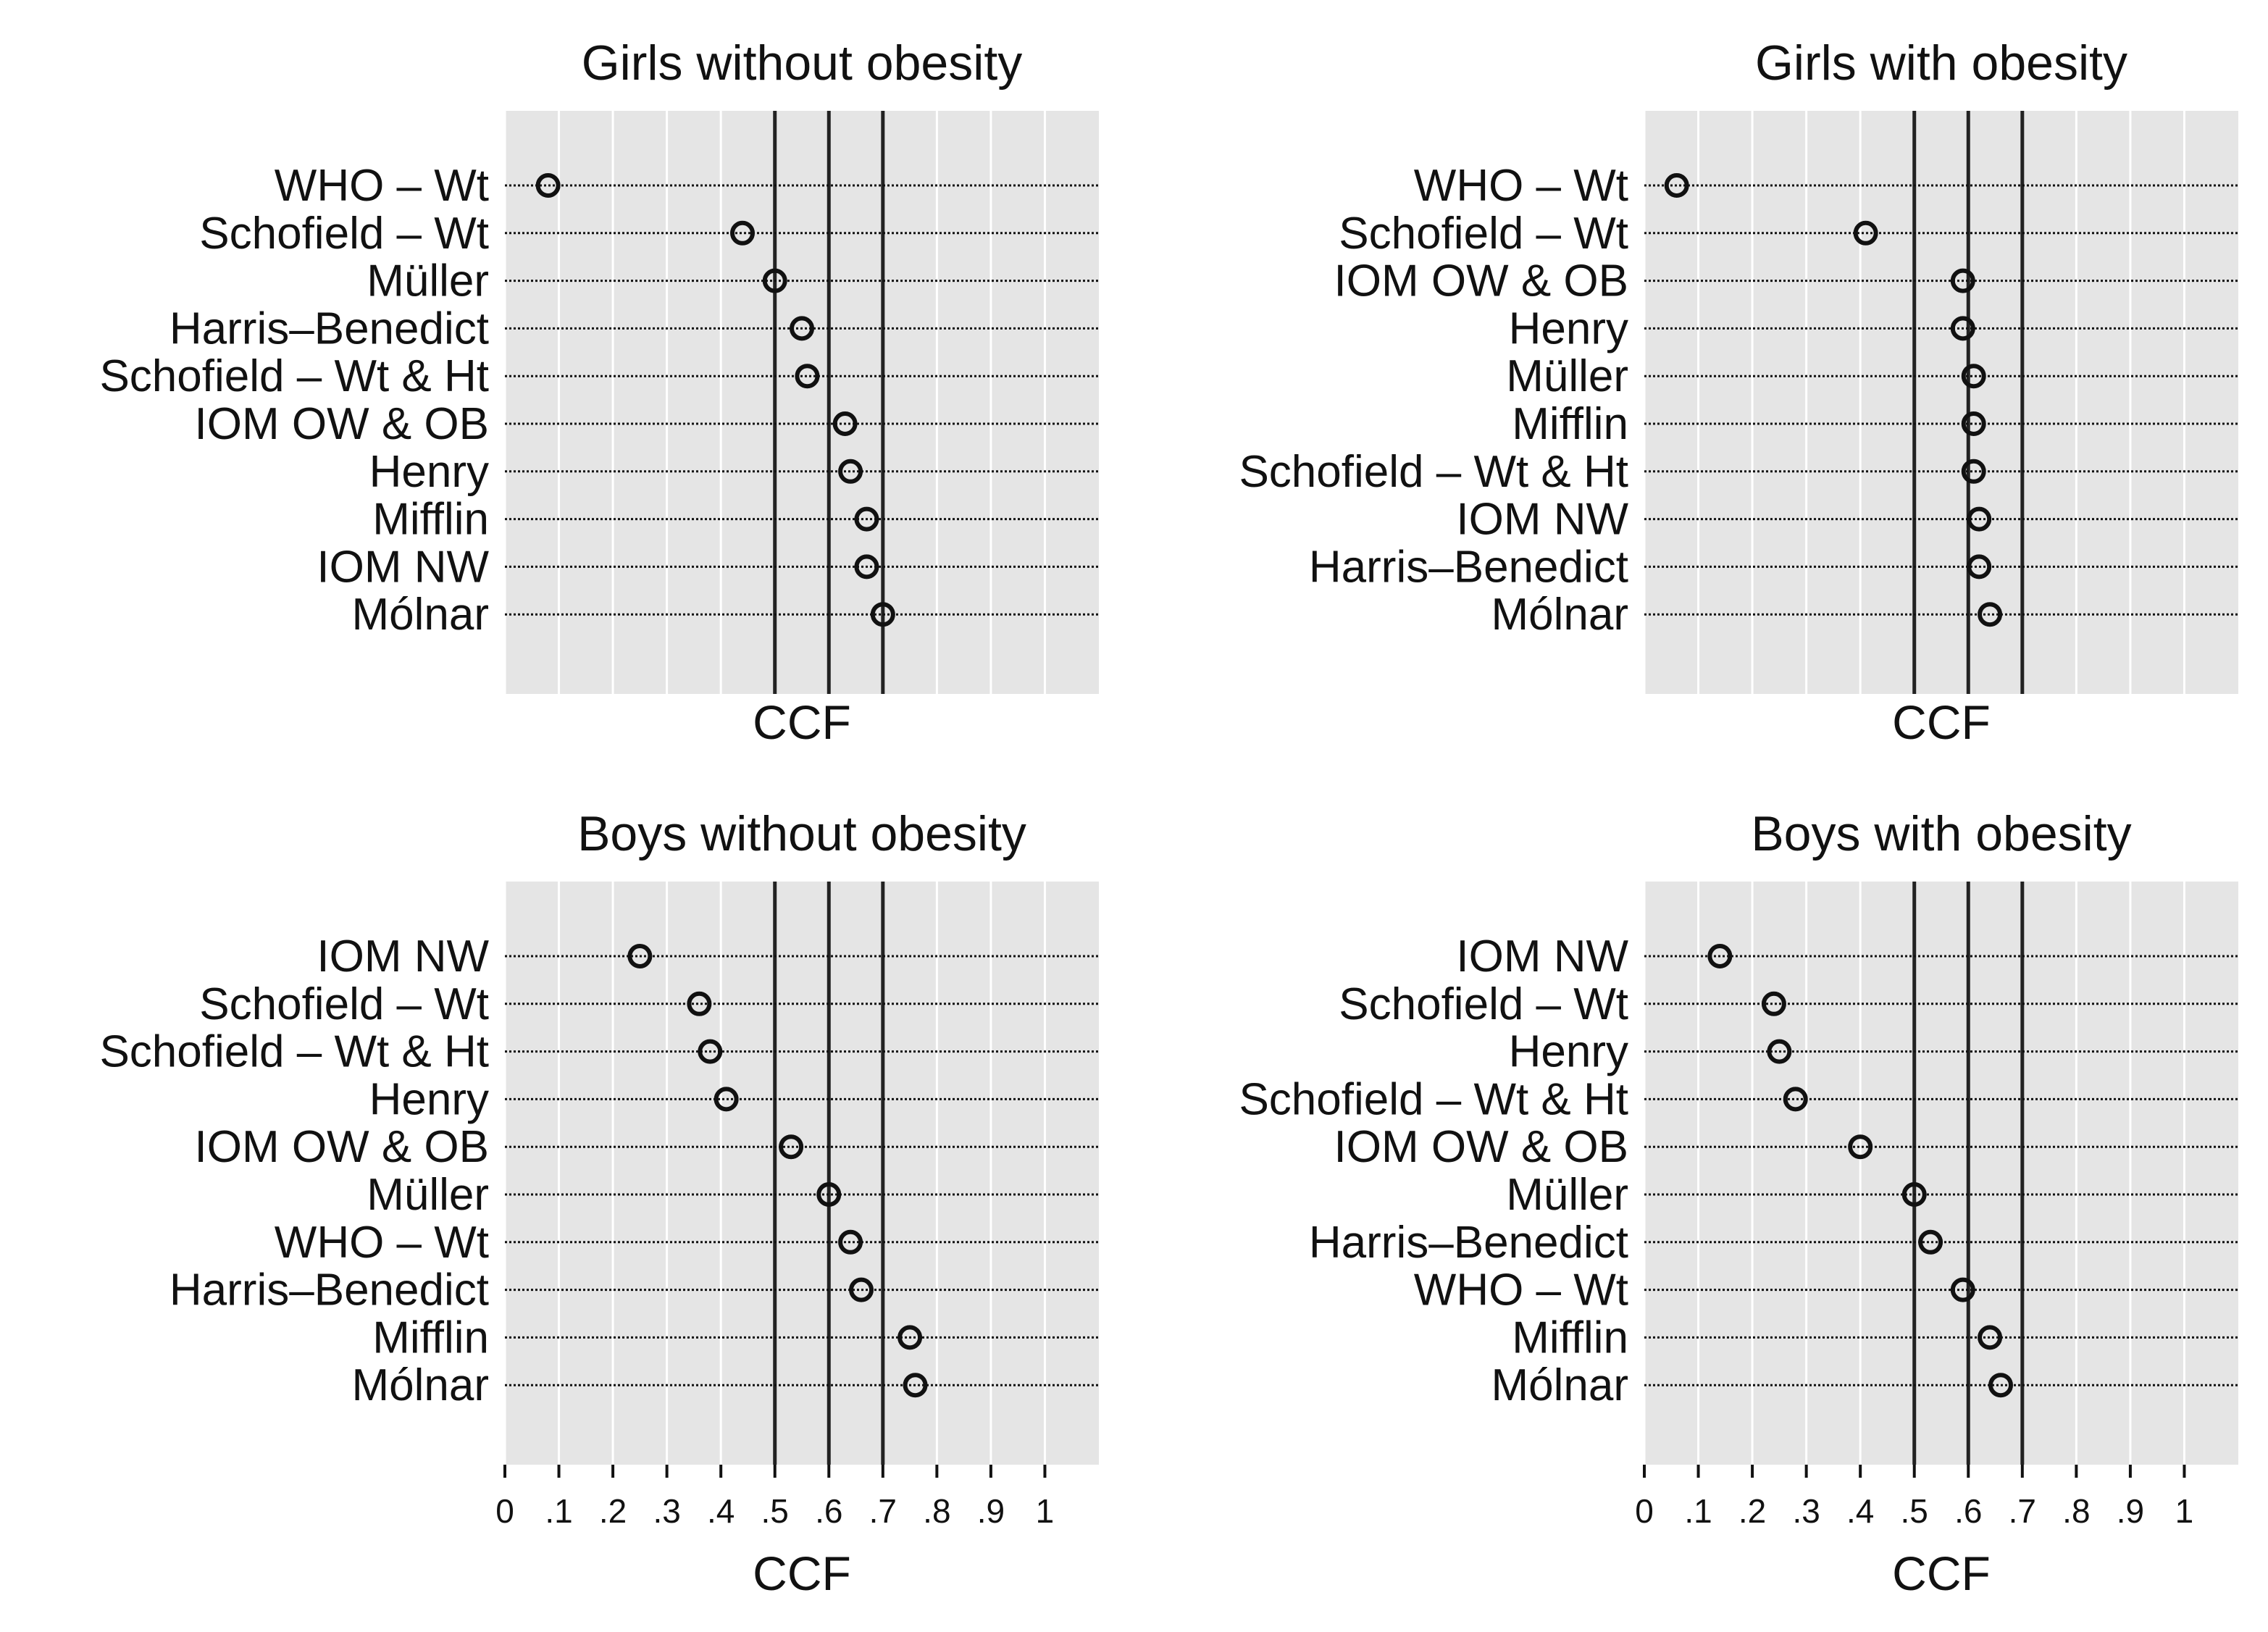 Image resolution: width=2268 pixels, height=1632 pixels. What do you see at coordinates (2131, 1511) in the screenshot?
I see `x-tick-label: .9` at bounding box center [2131, 1511].